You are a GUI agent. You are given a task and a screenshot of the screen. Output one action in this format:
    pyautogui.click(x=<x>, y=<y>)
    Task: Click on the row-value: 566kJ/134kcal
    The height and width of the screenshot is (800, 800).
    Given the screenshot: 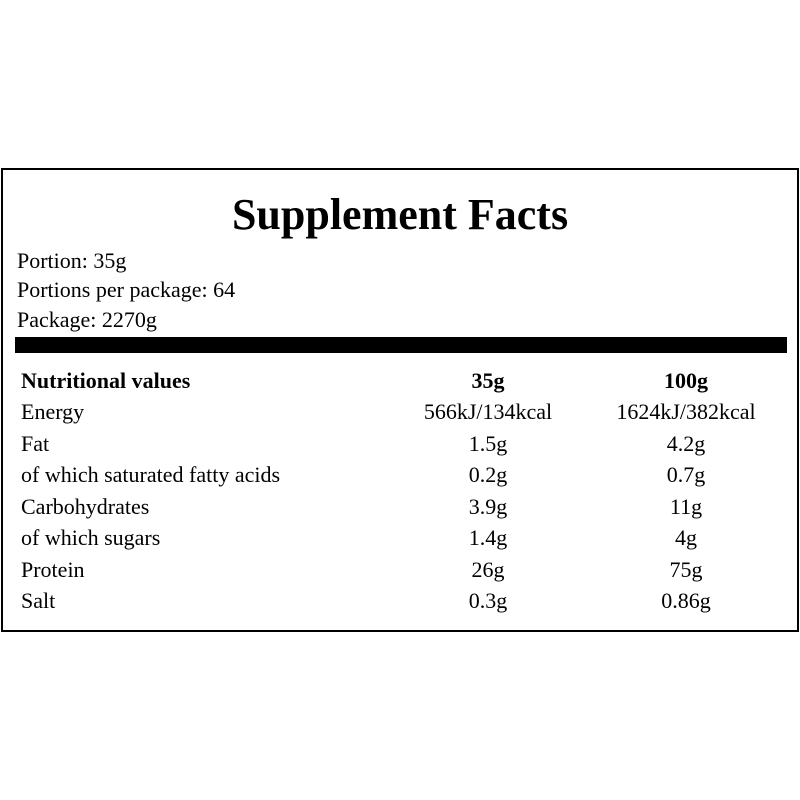 What is the action you would take?
    pyautogui.click(x=488, y=411)
    